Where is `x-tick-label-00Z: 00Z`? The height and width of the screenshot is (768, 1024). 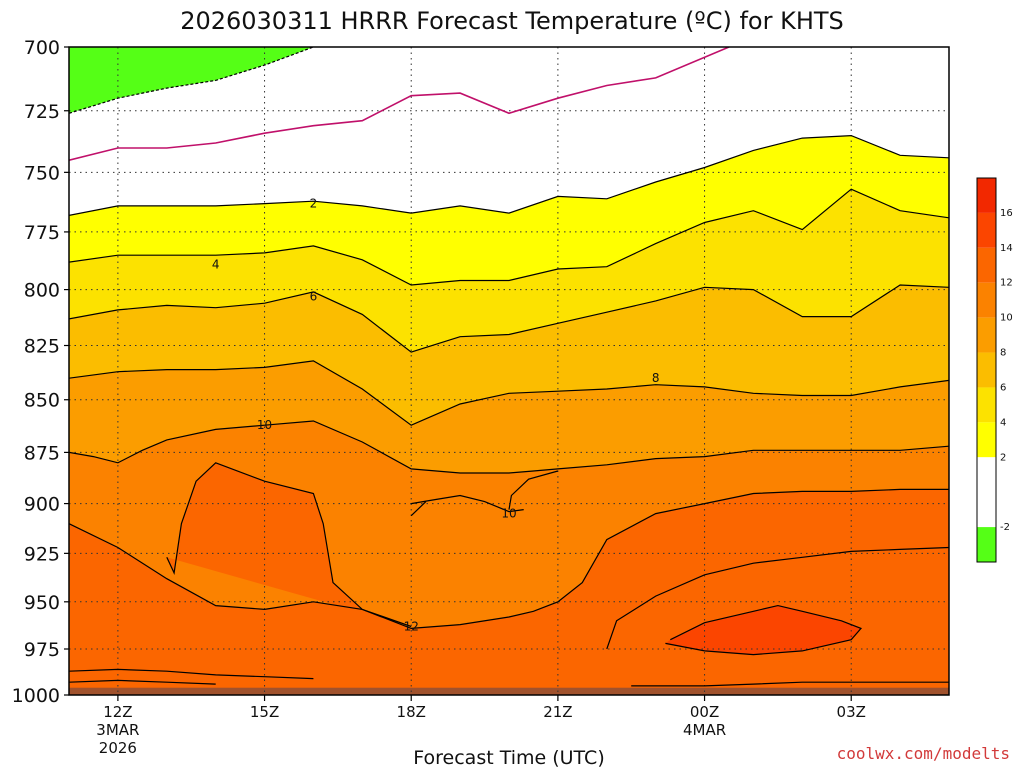
x-tick-label-00Z: 00Z is located at coordinates (704, 712).